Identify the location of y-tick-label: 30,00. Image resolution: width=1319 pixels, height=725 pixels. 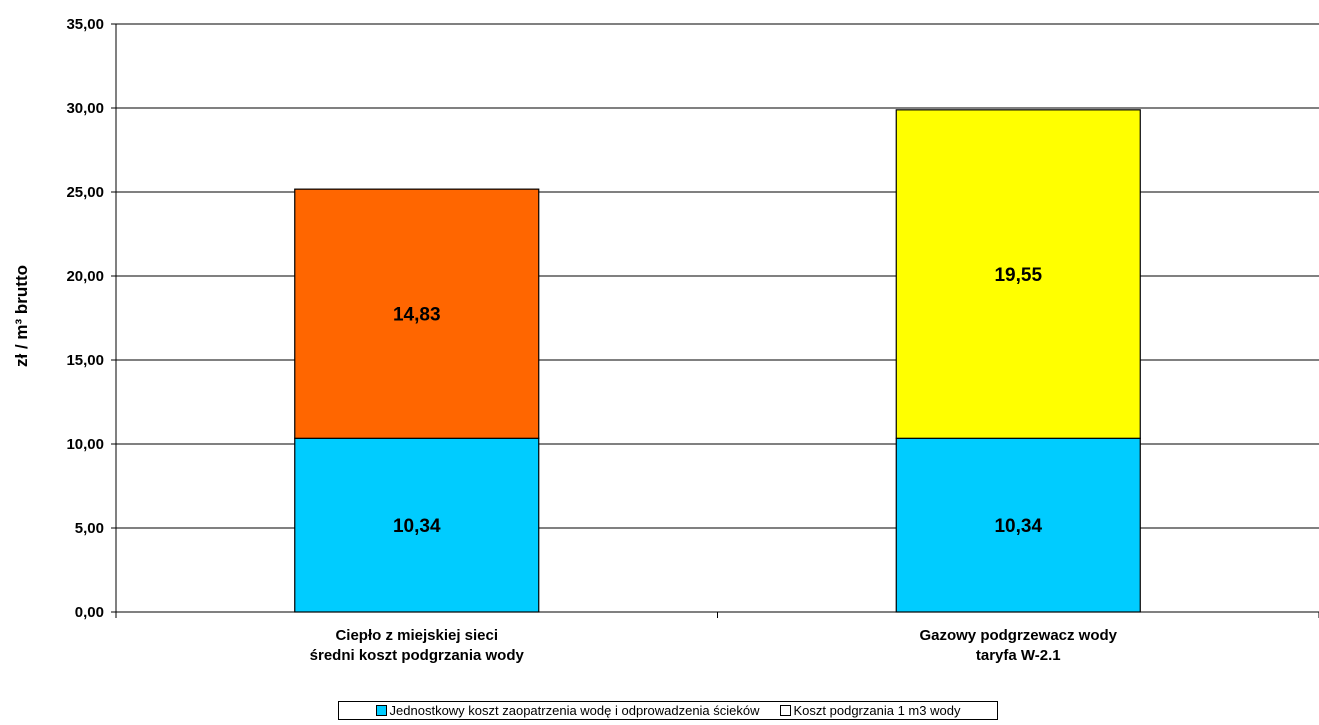
(85, 108).